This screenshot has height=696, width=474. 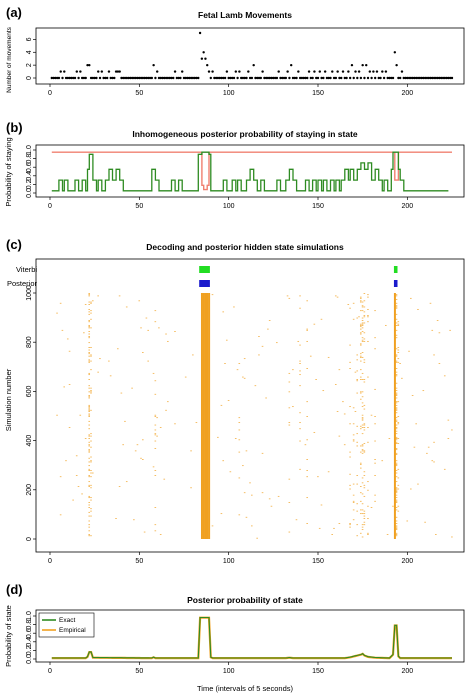 I want to click on panel-b-label: (b), so click(x=14, y=127).